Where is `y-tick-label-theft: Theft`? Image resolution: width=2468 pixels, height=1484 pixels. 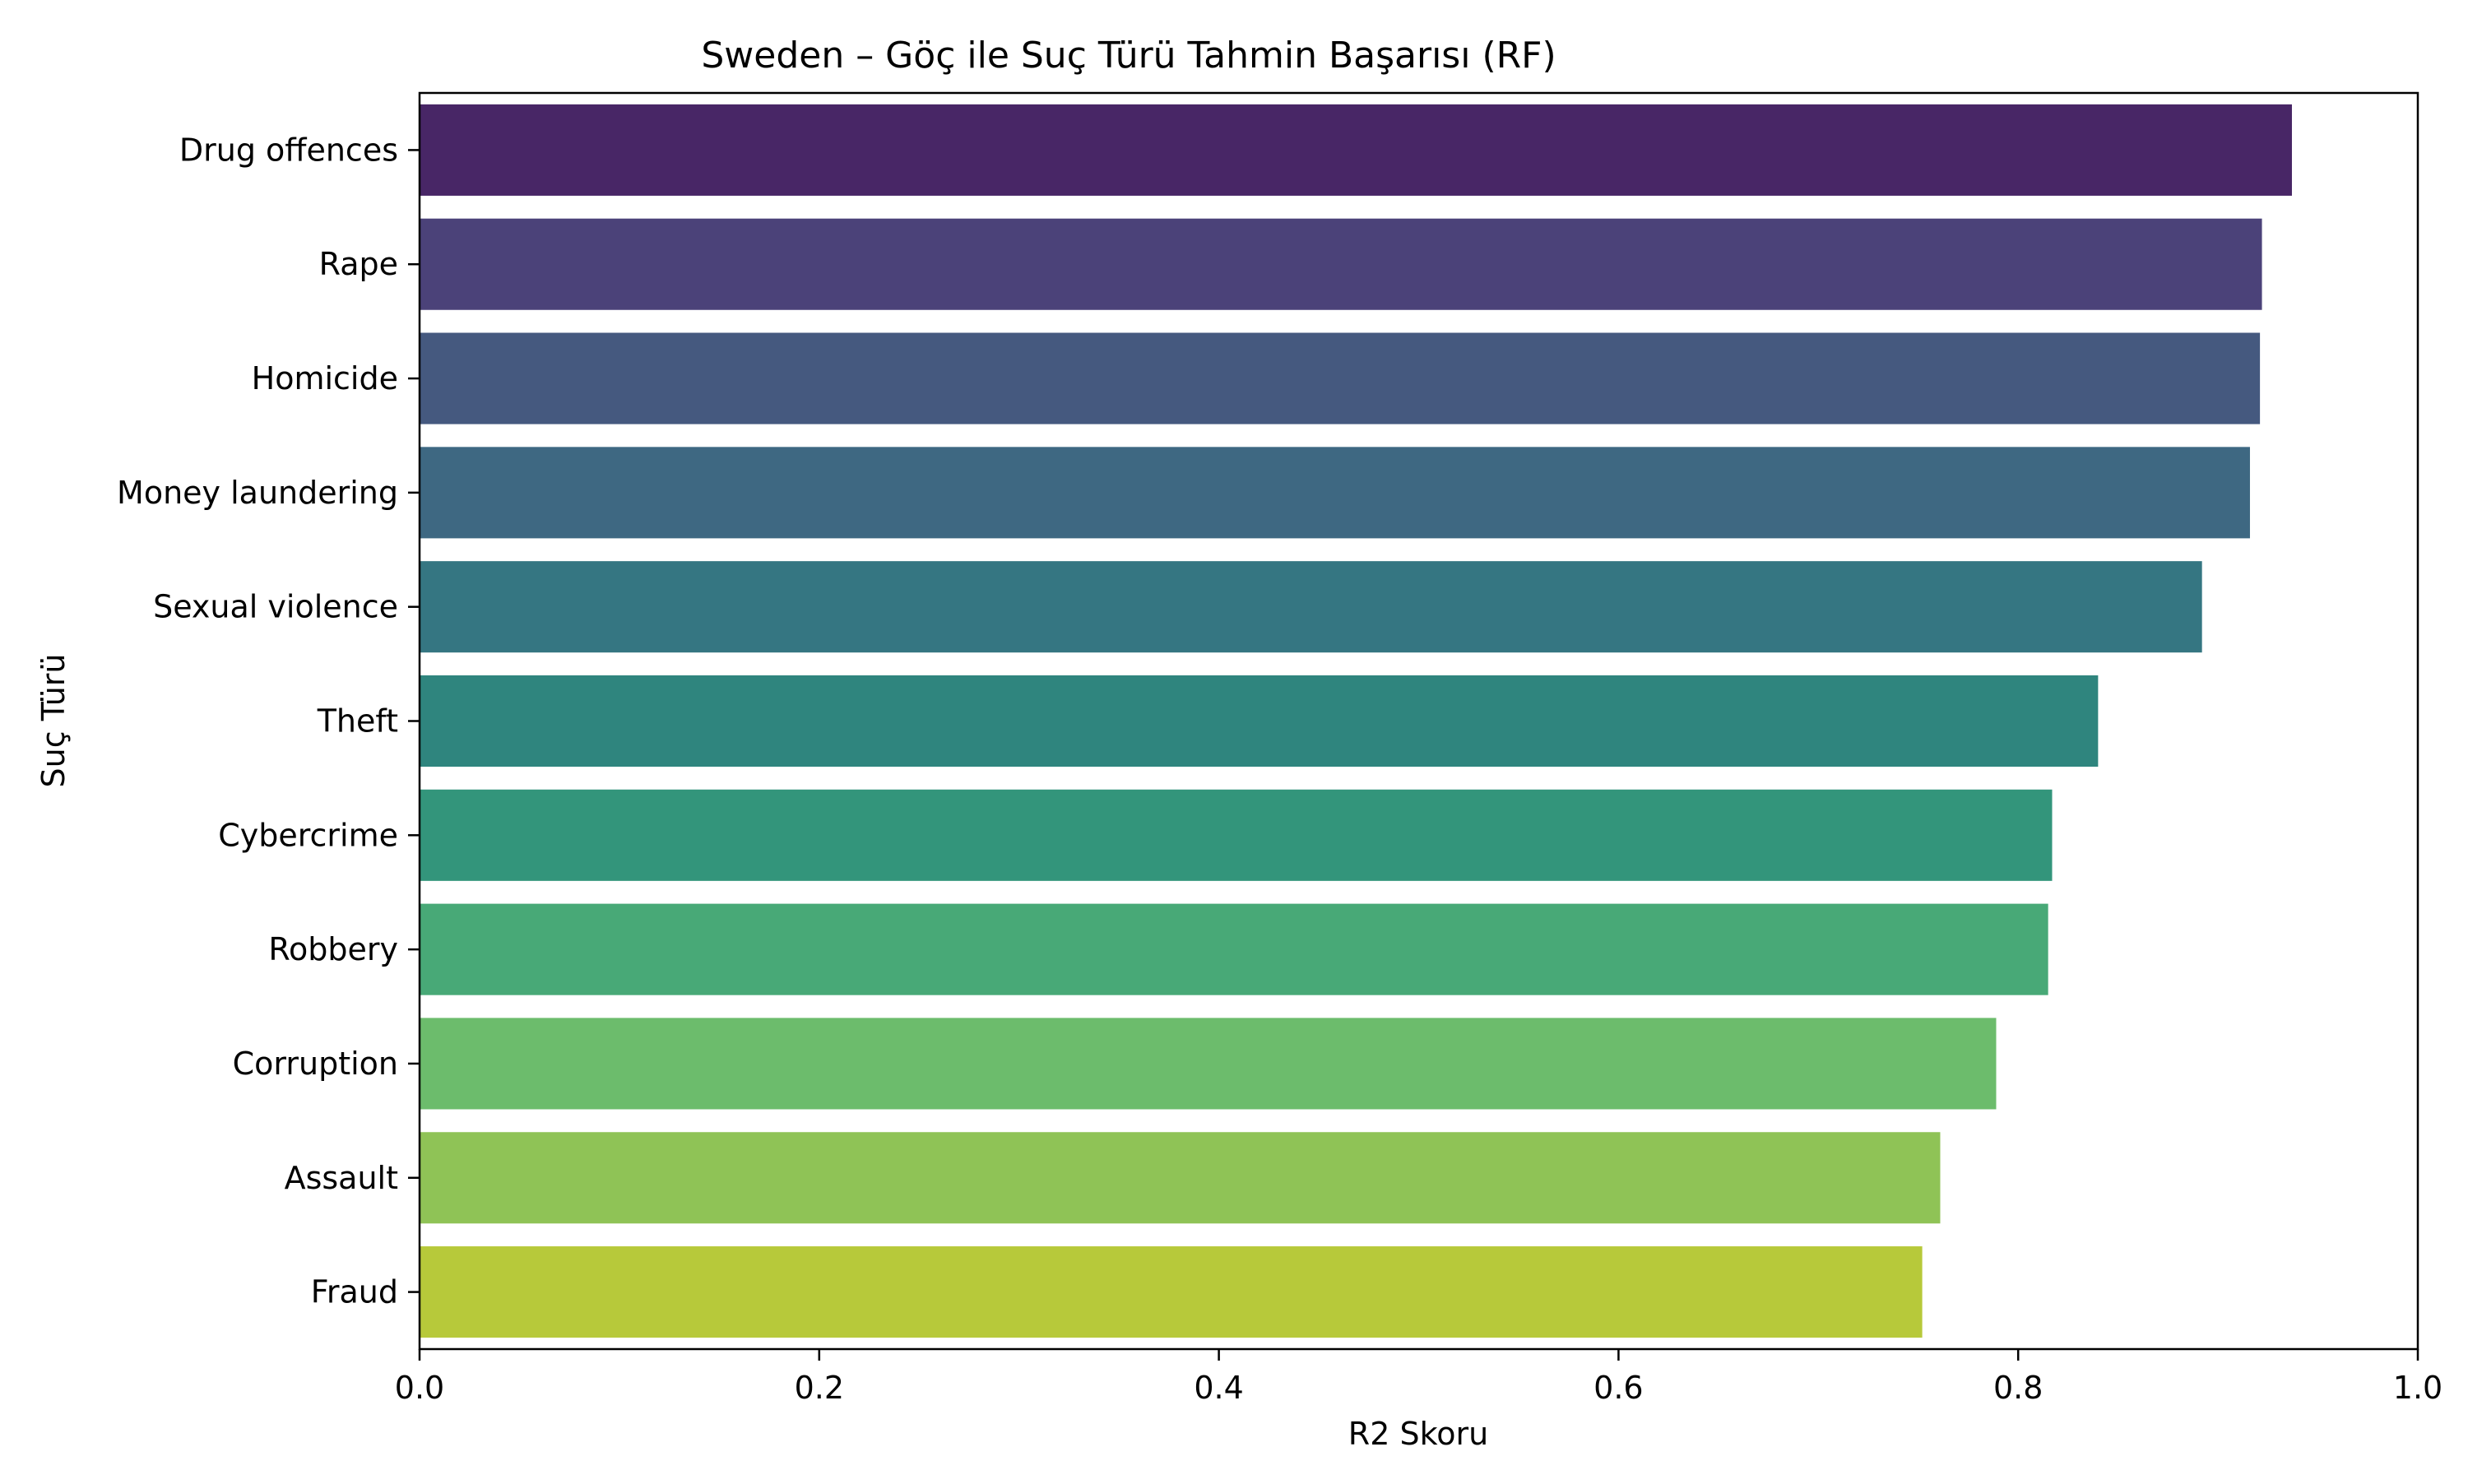
y-tick-label-theft: Theft is located at coordinates (357, 721).